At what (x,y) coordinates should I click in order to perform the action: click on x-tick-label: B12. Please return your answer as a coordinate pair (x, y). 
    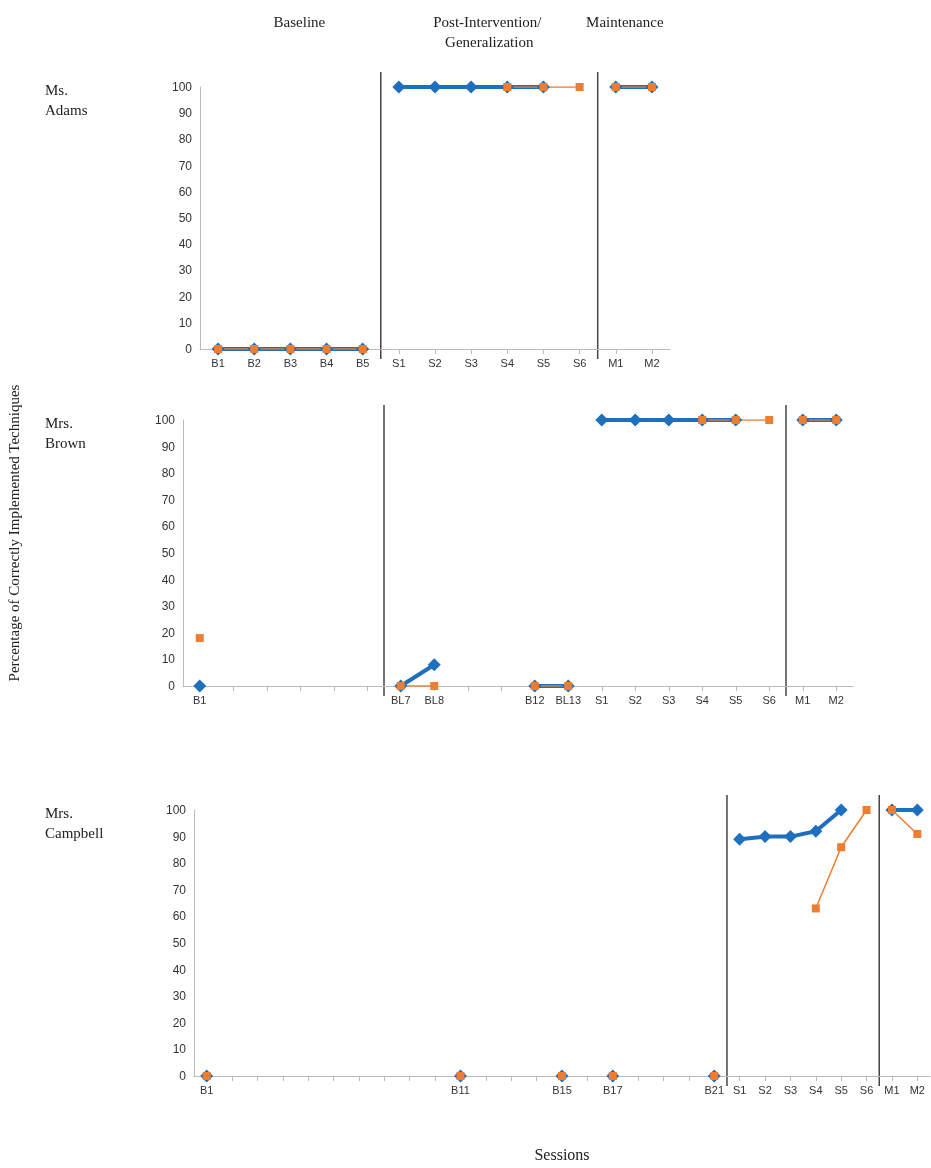
    Looking at the image, I should click on (534, 699).